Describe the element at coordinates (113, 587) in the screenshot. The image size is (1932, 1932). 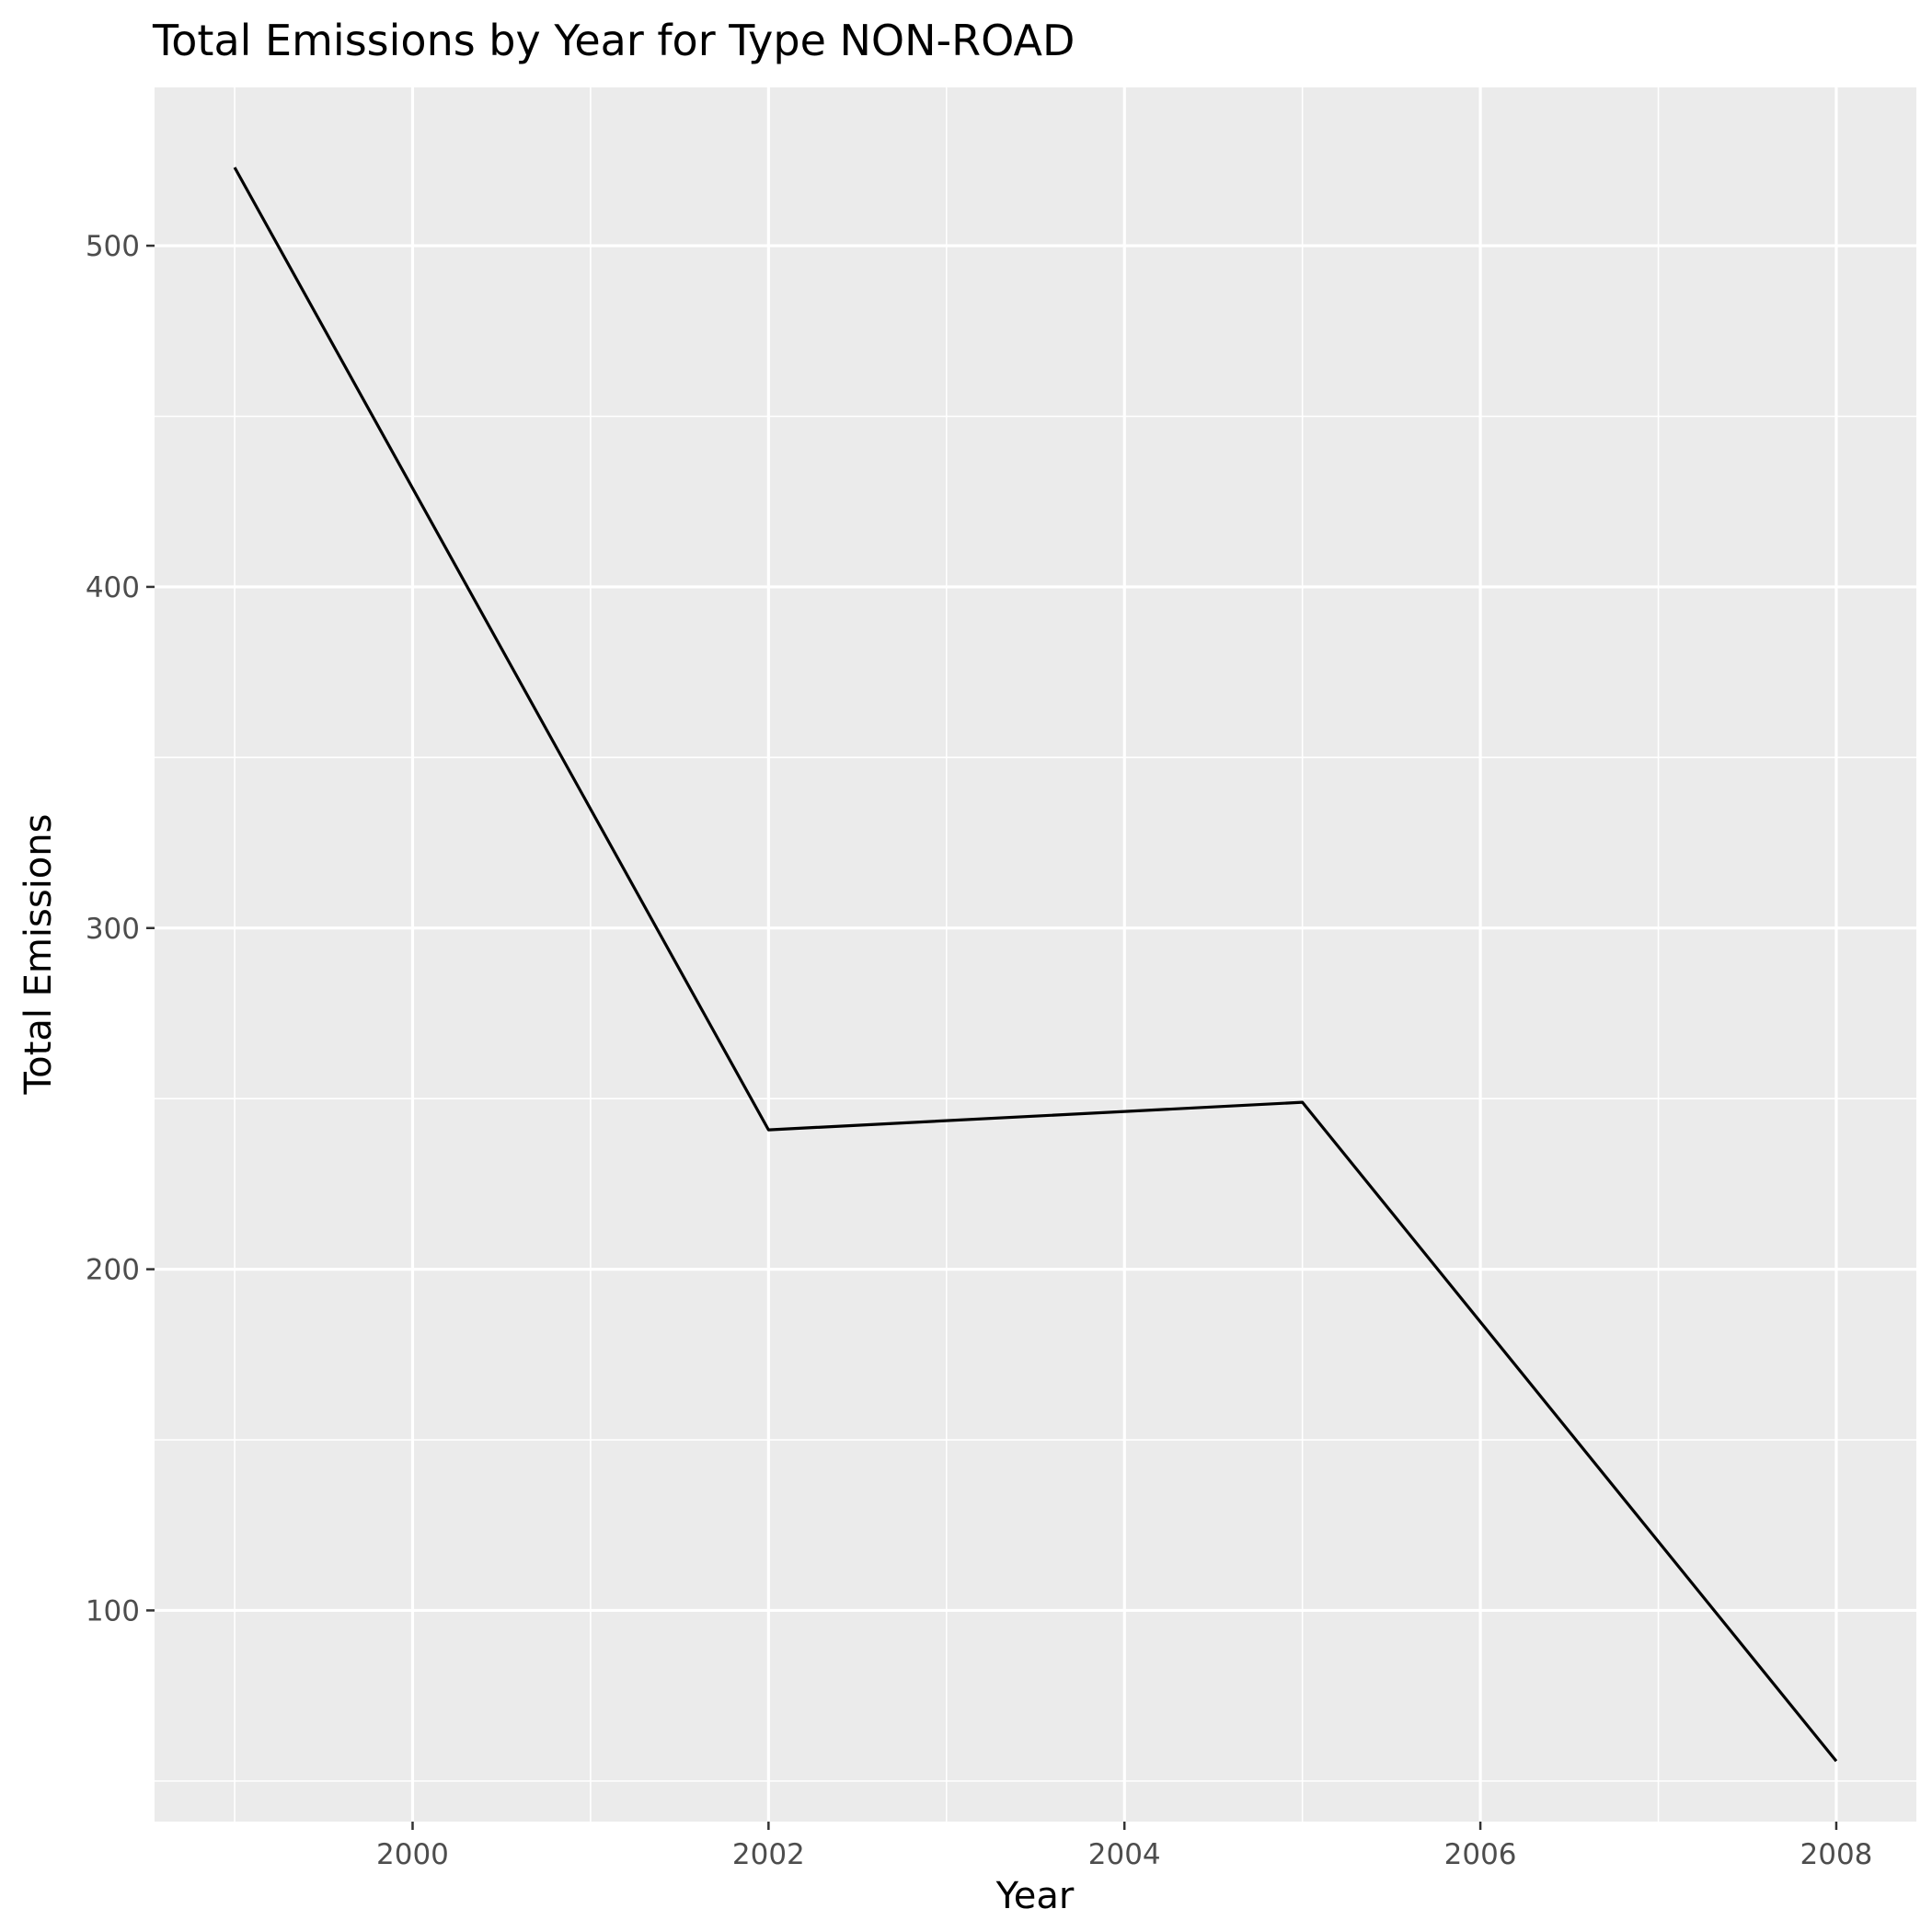
I see `y-tick-label: 400` at that location.